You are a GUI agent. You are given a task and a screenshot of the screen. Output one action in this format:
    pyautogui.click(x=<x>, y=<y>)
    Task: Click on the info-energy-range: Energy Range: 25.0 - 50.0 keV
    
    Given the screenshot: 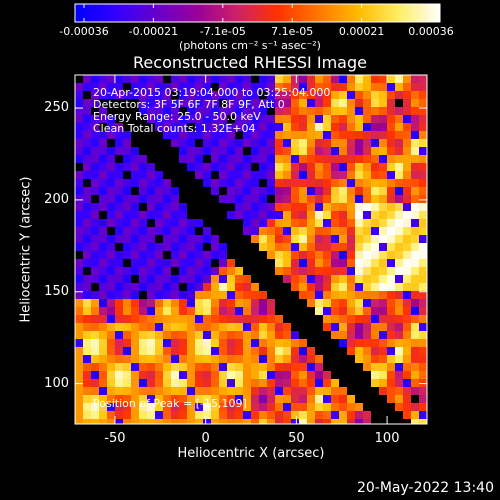 What is the action you would take?
    pyautogui.click(x=177, y=116)
    